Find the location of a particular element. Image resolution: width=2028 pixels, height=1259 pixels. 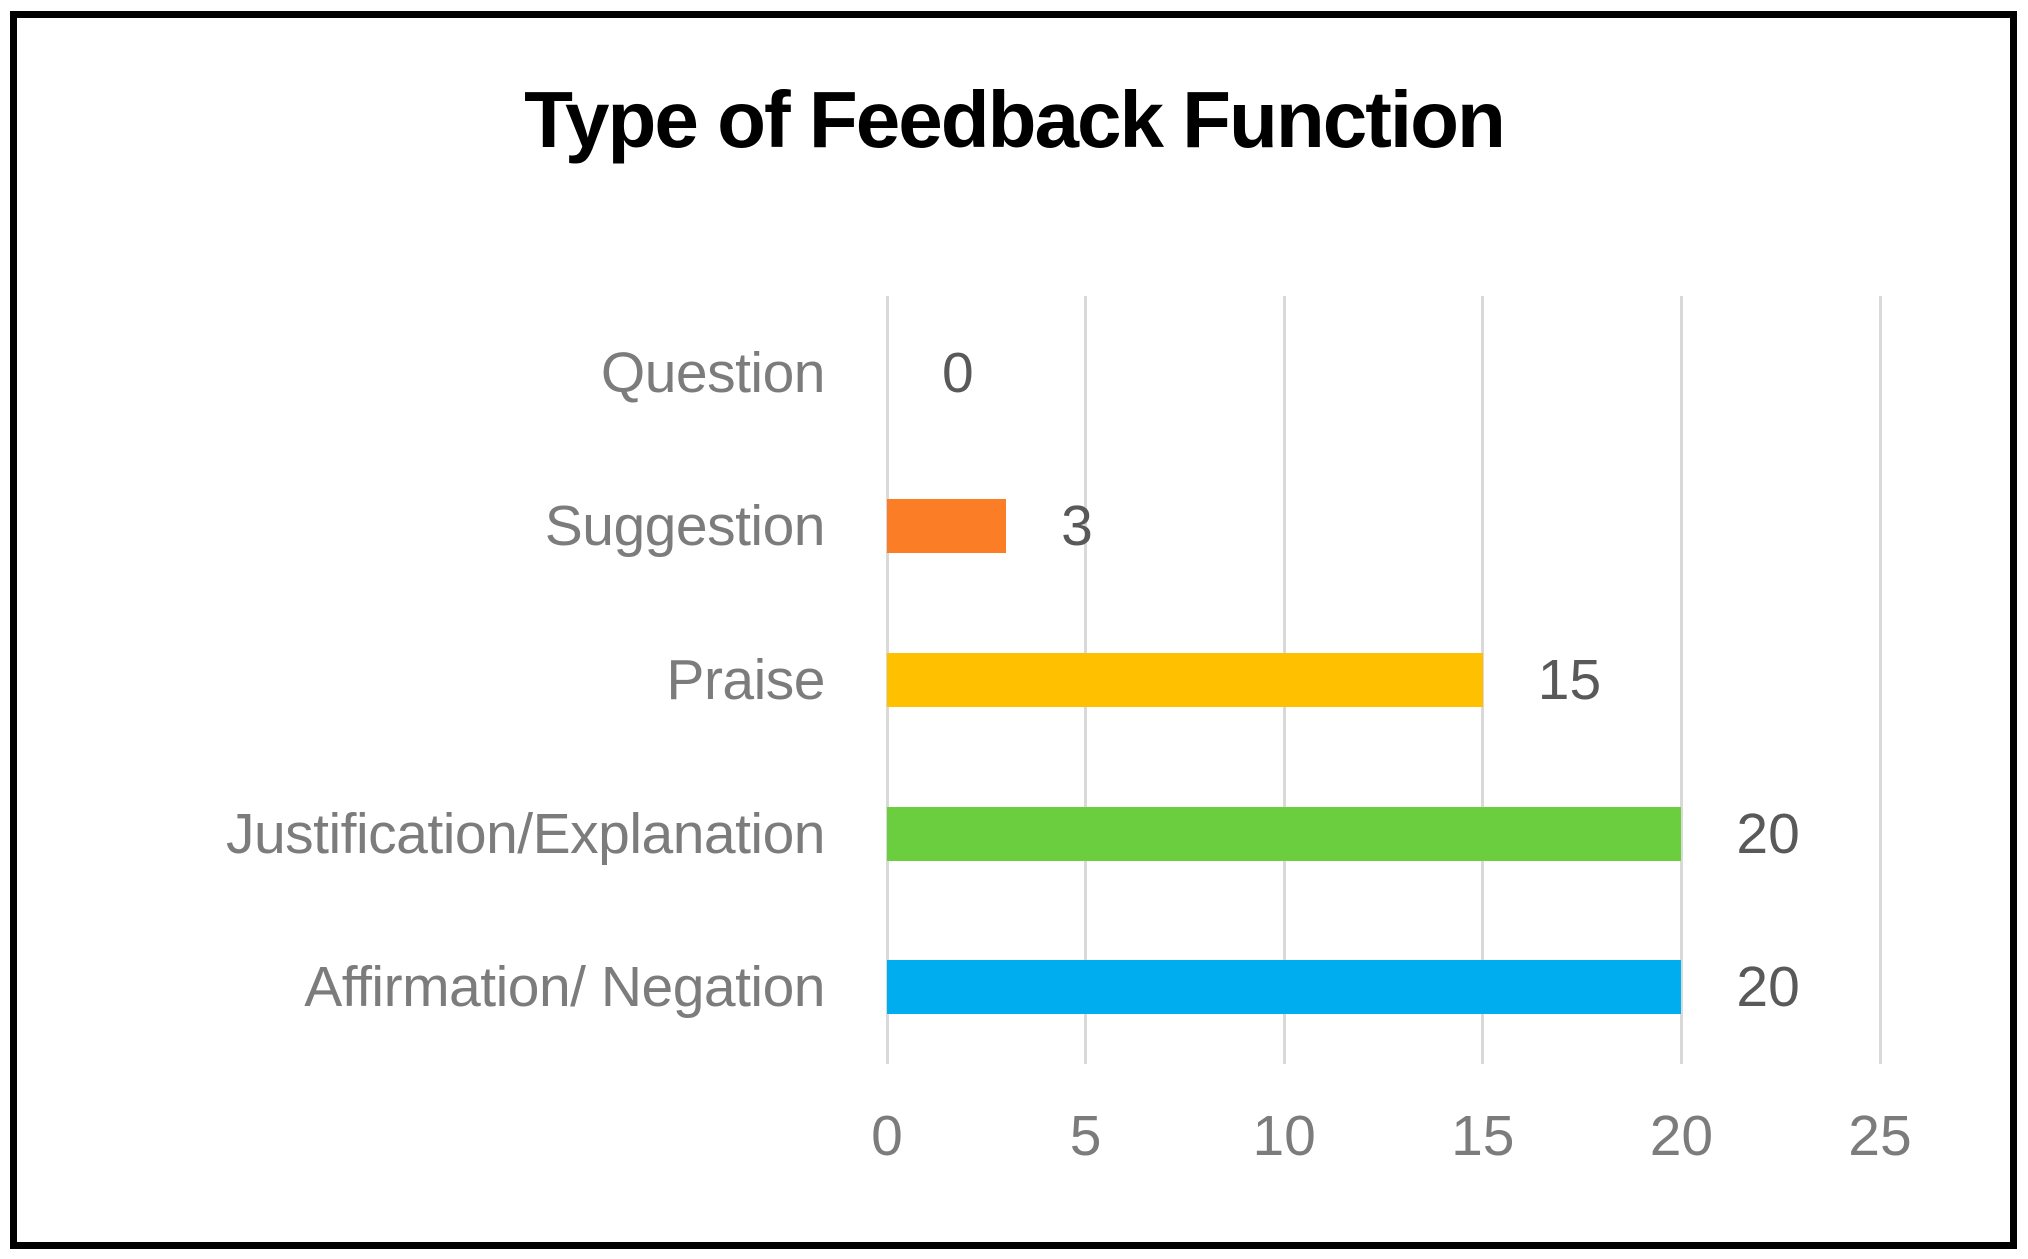

bar-data-label: 0 is located at coordinates (958, 372).